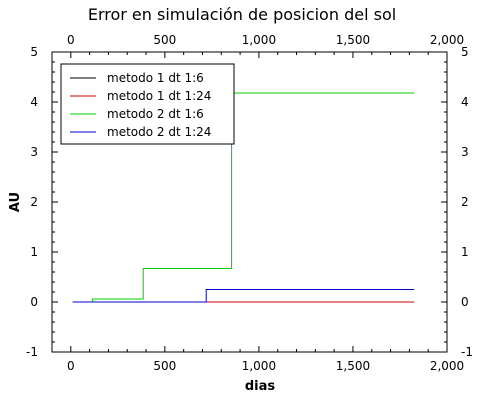  I want to click on x-tick-label-bottom: 1,000, so click(259, 366).